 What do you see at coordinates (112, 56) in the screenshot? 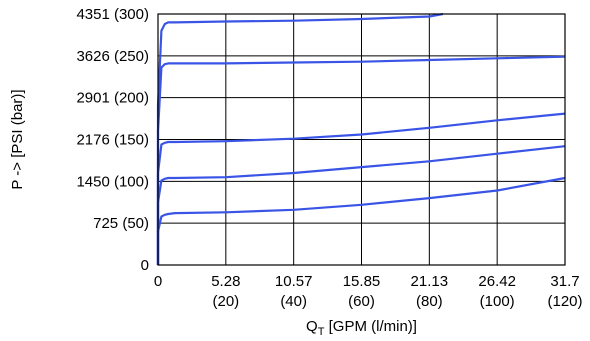
I see `y-tick-label: 3626 (250)` at bounding box center [112, 56].